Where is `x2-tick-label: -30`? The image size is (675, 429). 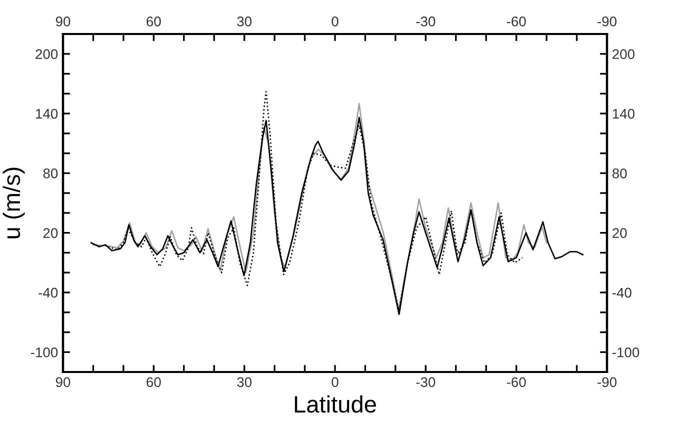
x2-tick-label: -30 is located at coordinates (426, 21).